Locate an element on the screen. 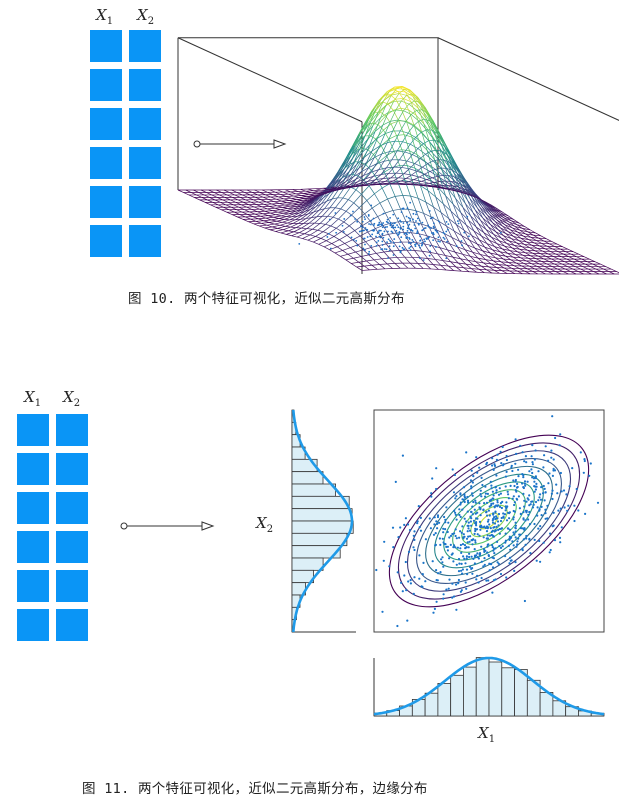 The image size is (619, 808). contour-line is located at coordinates (489, 521).